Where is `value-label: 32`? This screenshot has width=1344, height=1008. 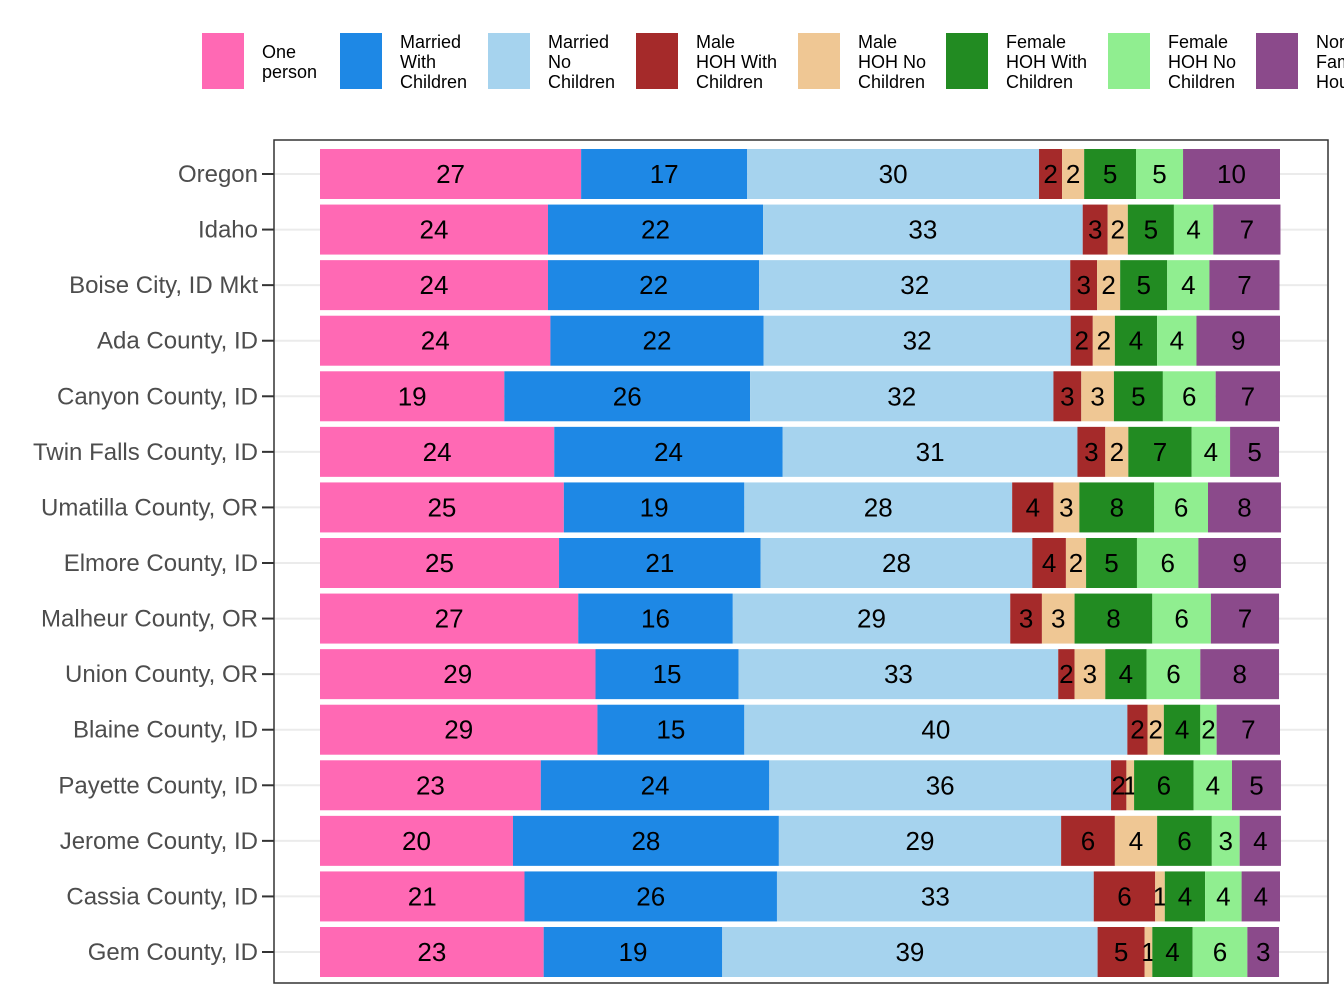
value-label: 32 is located at coordinates (901, 396).